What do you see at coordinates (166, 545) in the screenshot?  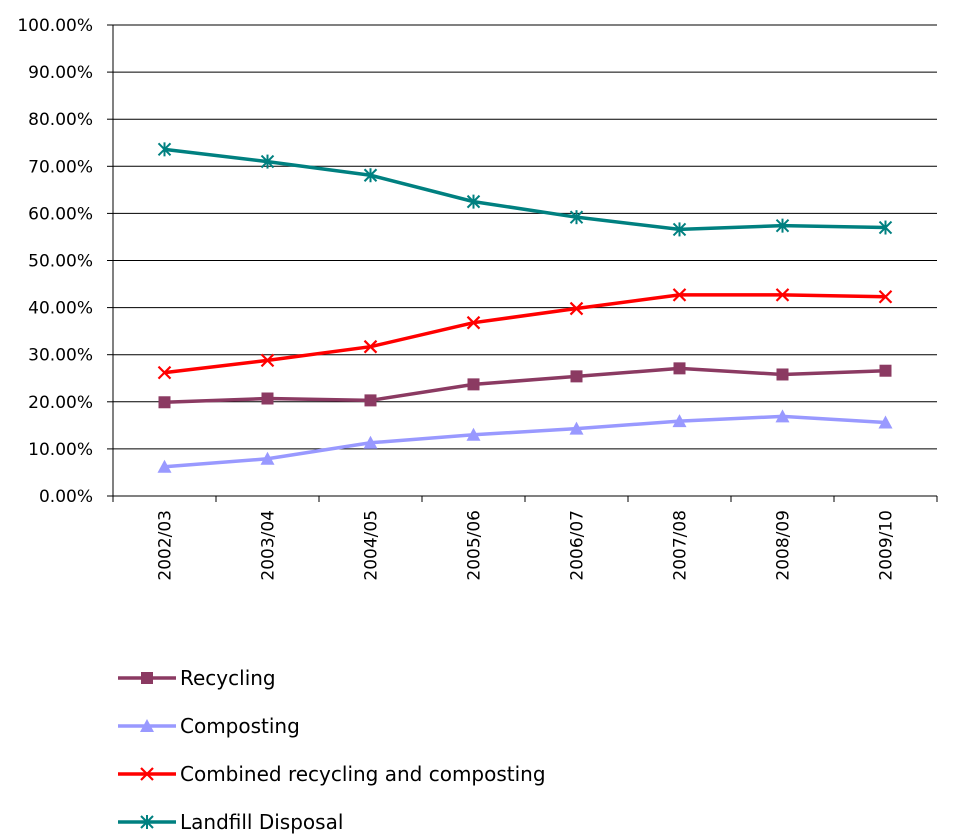 I see `x-tick-label: 2002/03` at bounding box center [166, 545].